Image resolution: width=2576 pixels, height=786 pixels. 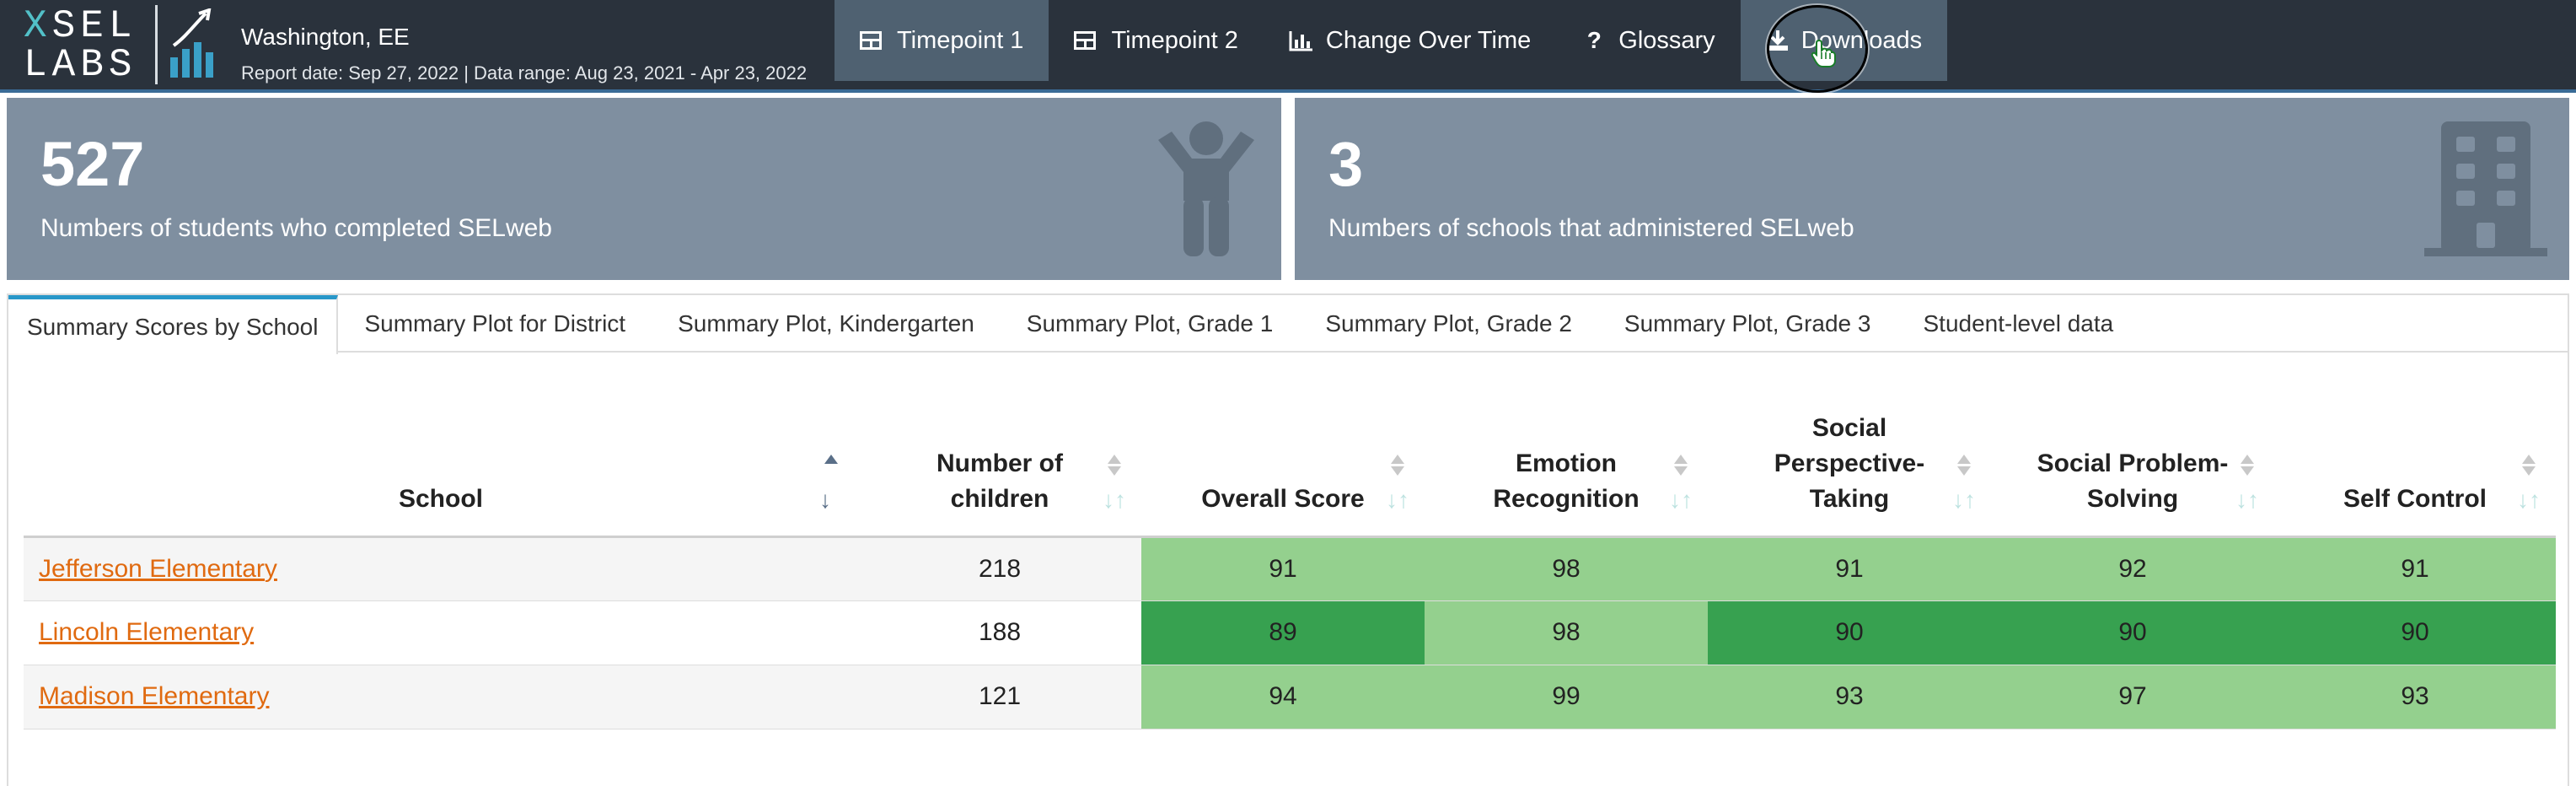 I want to click on logo-text-top: SEL, so click(x=94, y=26).